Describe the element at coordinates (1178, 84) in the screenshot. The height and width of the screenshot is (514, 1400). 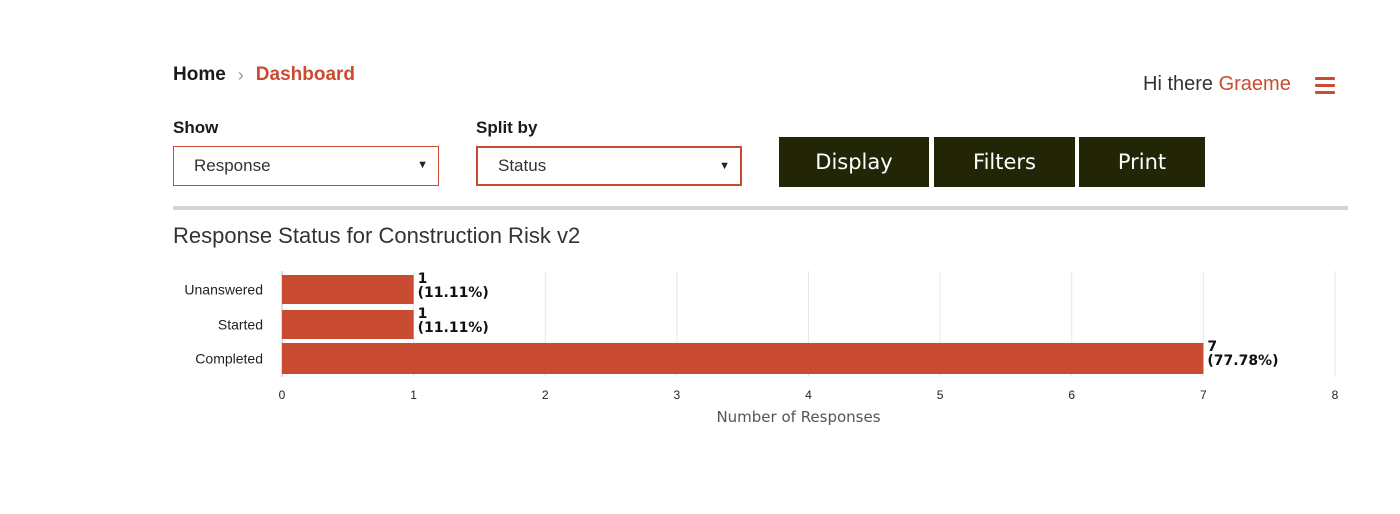
I see `greeting-text: Hi there` at that location.